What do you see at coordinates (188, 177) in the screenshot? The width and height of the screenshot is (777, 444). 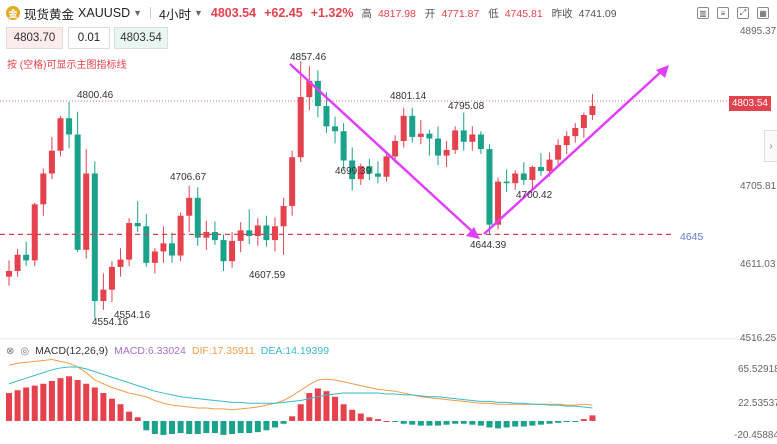 I see `annot-high-2: 4706.67` at bounding box center [188, 177].